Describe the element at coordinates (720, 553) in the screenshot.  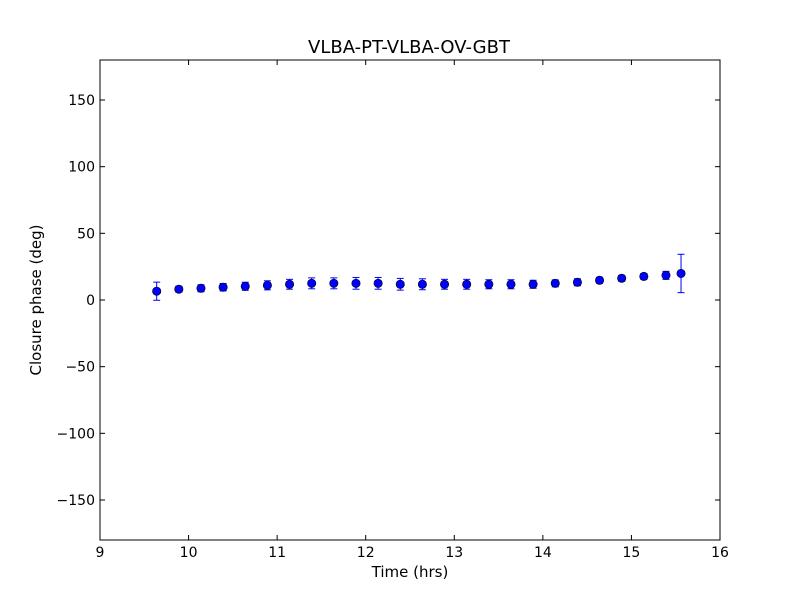
I see `x-tick-label: 16` at that location.